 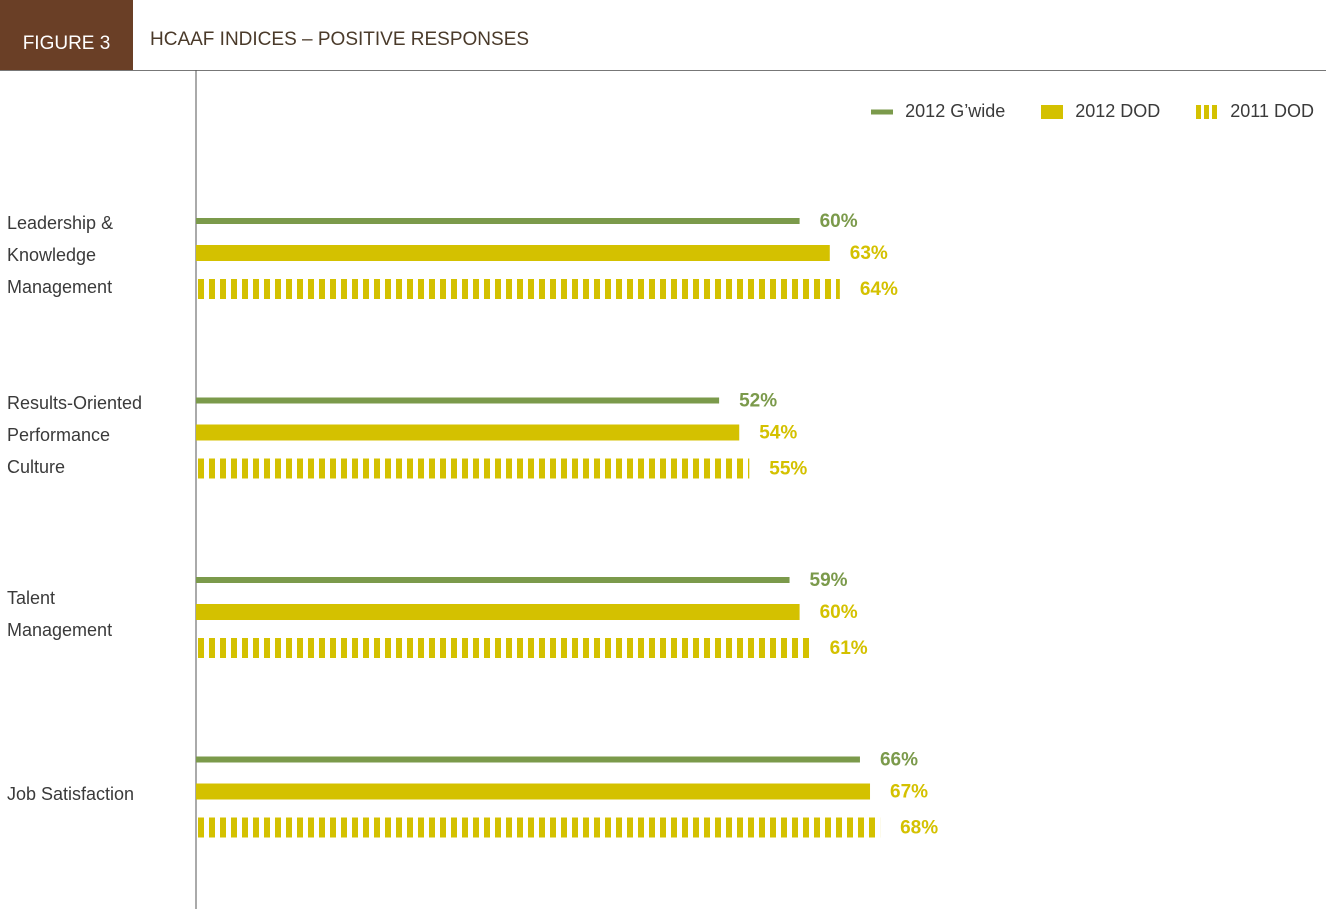 What do you see at coordinates (919, 828) in the screenshot?
I see `value-label: 68%` at bounding box center [919, 828].